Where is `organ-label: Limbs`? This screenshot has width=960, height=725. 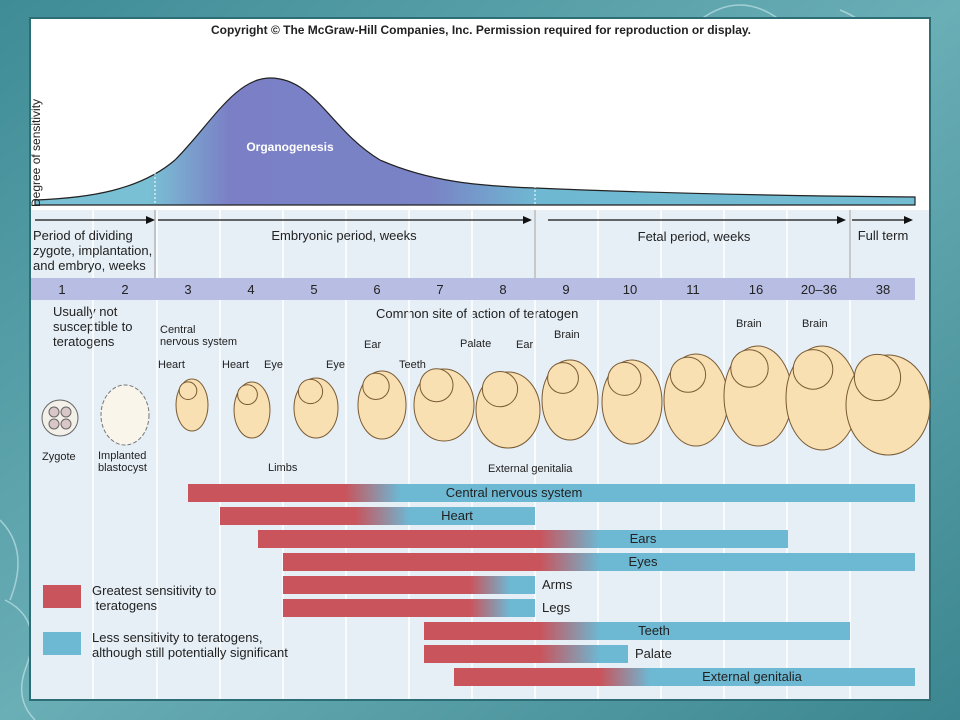 organ-label: Limbs is located at coordinates (283, 468).